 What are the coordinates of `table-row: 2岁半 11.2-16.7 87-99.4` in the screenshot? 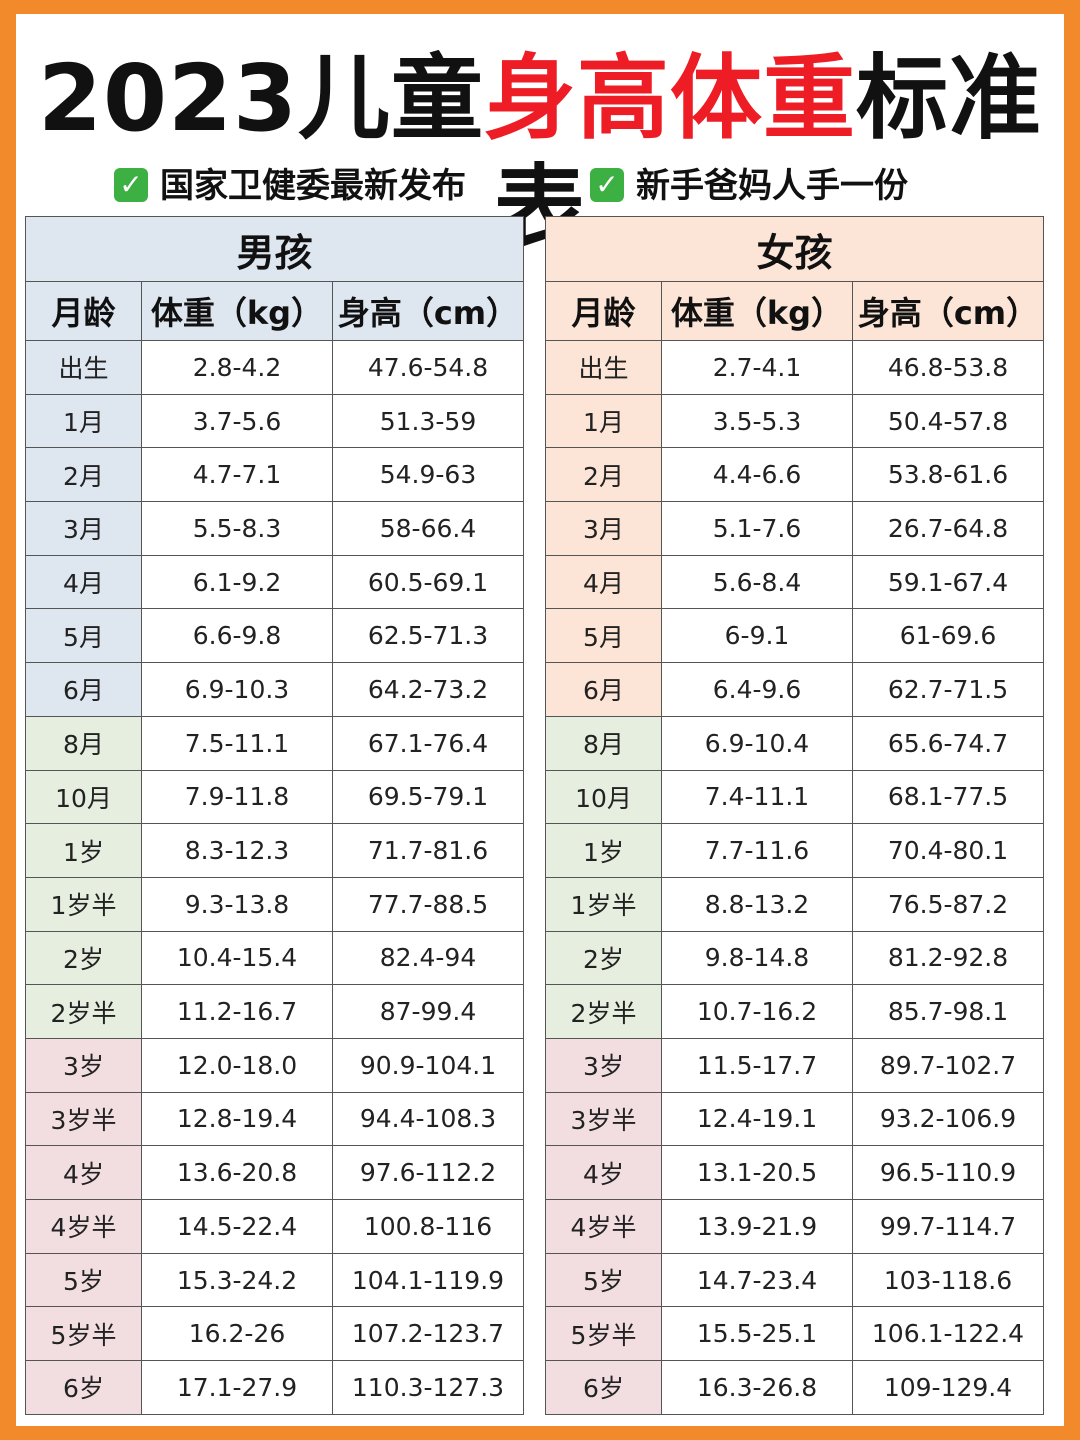 It's located at (274, 1011).